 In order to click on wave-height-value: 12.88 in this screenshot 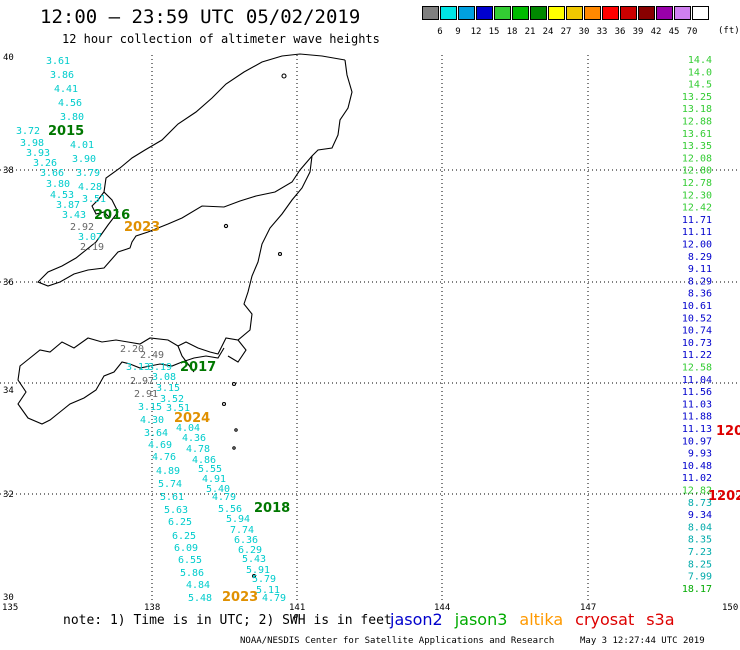, I will do `click(697, 122)`.